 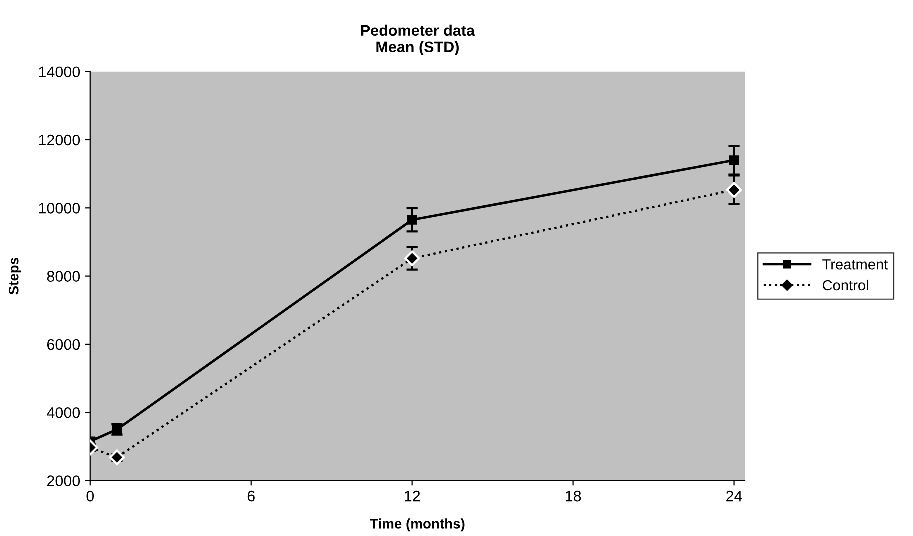 I want to click on legend-label: Control, so click(x=845, y=285).